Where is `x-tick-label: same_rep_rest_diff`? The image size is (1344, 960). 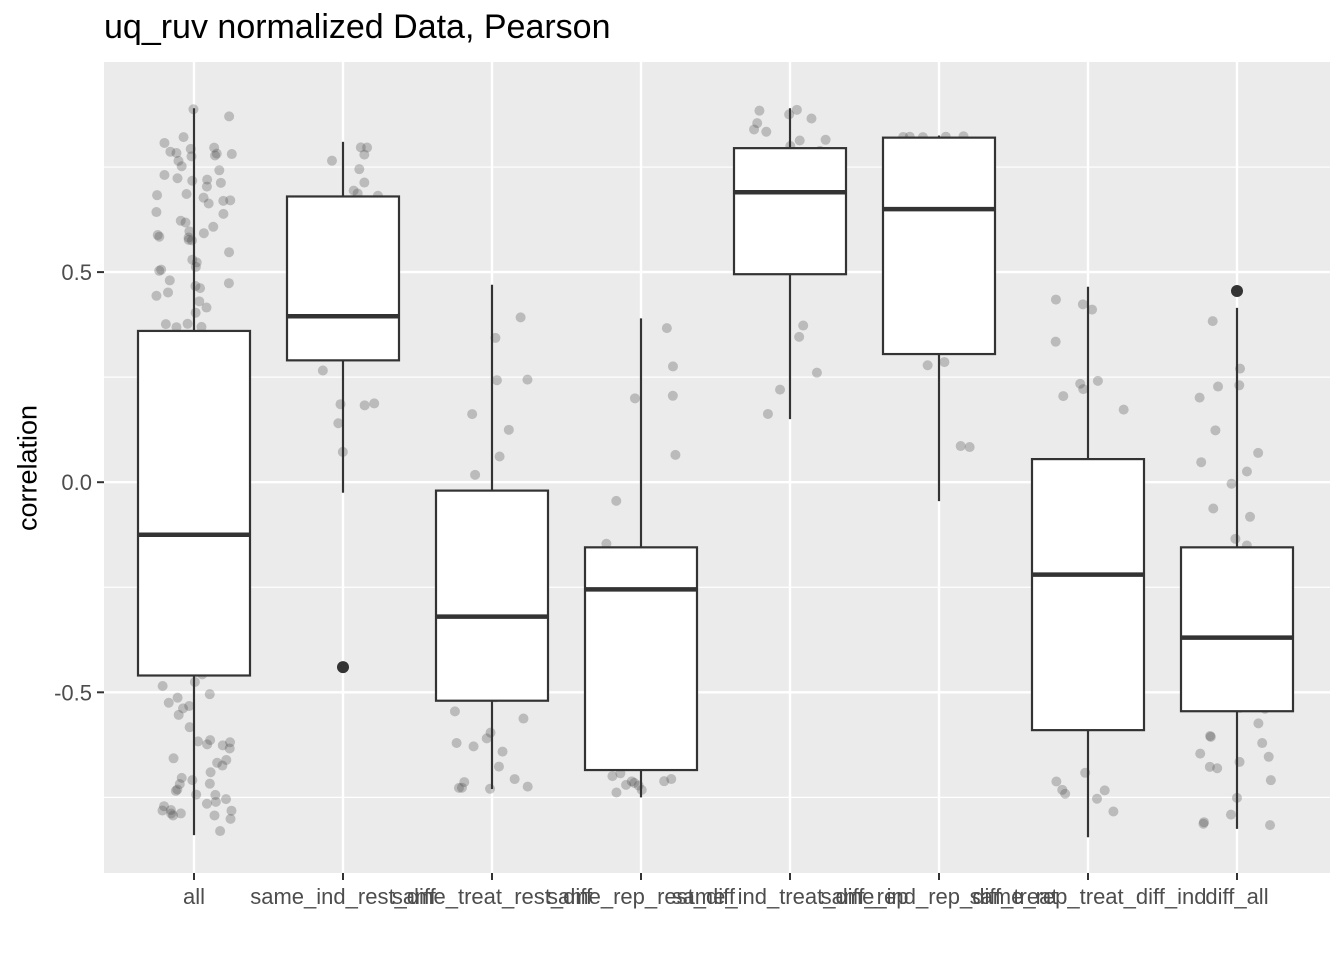
x-tick-label: same_rep_rest_diff is located at coordinates (641, 896).